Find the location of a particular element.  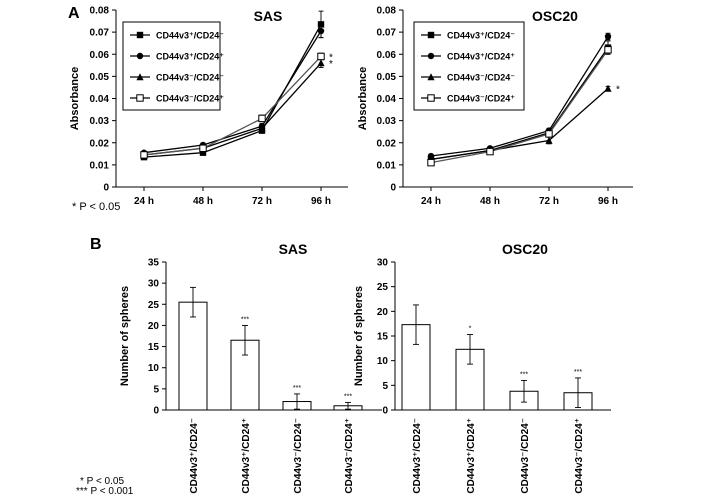

y-tick-label: 5 is located at coordinates (156, 389).